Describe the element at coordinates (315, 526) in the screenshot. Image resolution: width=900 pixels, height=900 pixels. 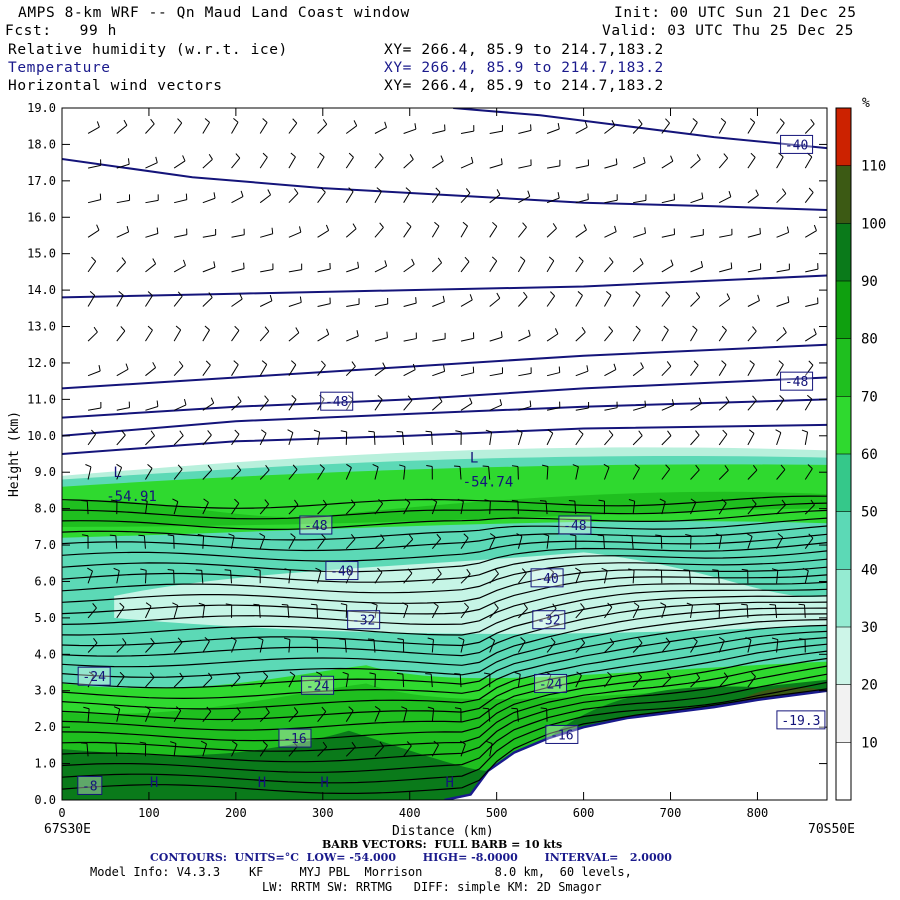
I see `contour-label: -48` at that location.